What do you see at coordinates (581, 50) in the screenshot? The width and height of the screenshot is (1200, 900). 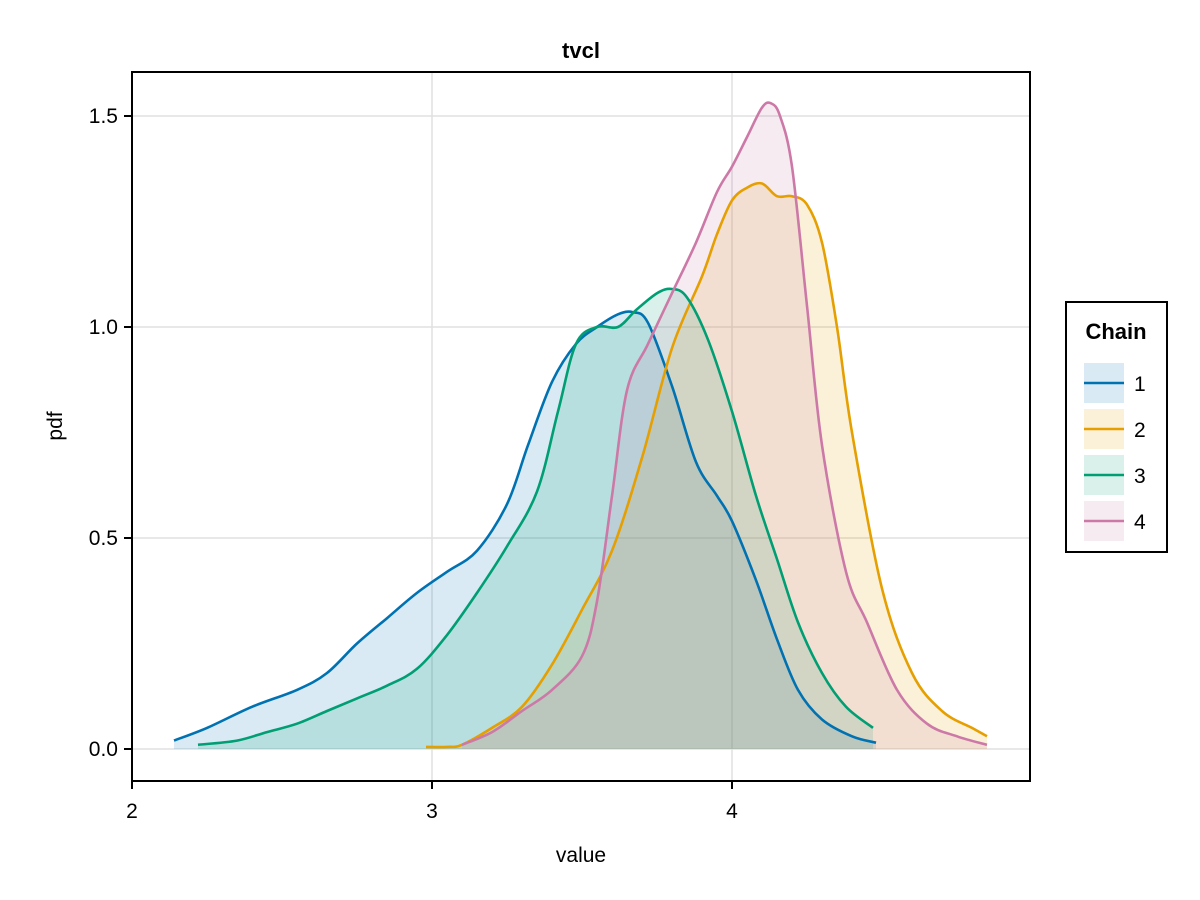 I see `chart-title: tvcl` at bounding box center [581, 50].